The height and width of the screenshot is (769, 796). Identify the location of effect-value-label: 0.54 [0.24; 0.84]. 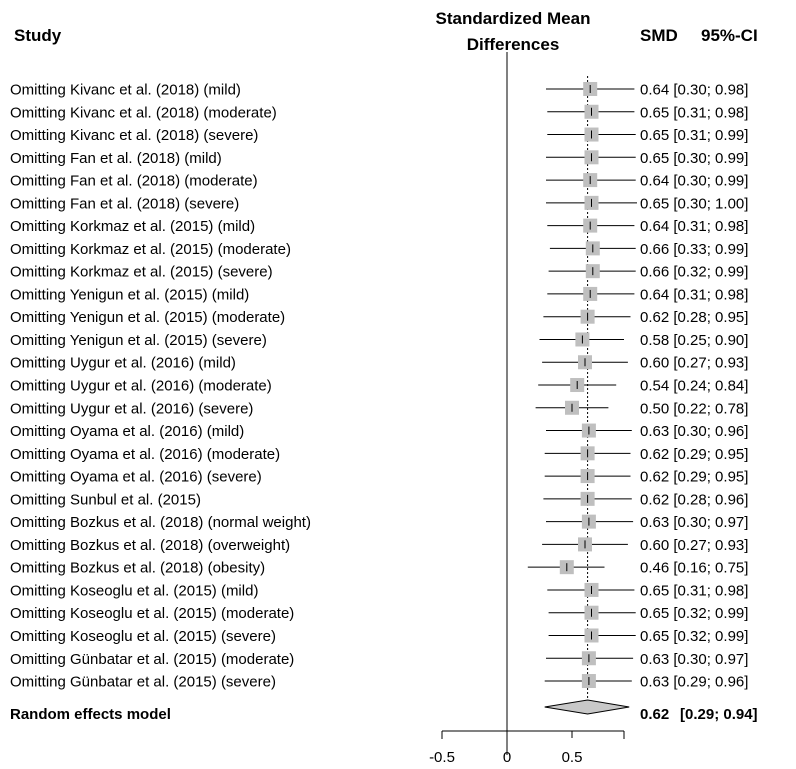
(694, 386).